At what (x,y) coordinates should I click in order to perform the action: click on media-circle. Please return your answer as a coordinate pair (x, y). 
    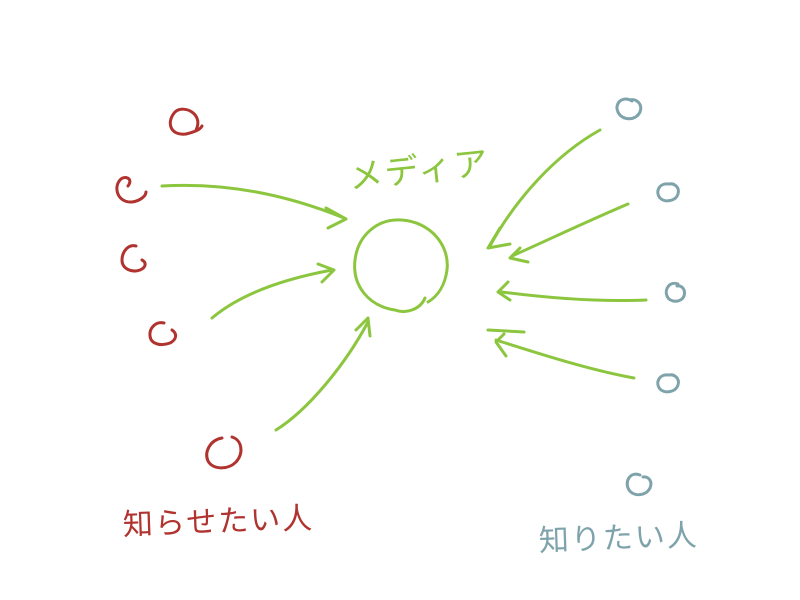
    Looking at the image, I should click on (401, 265).